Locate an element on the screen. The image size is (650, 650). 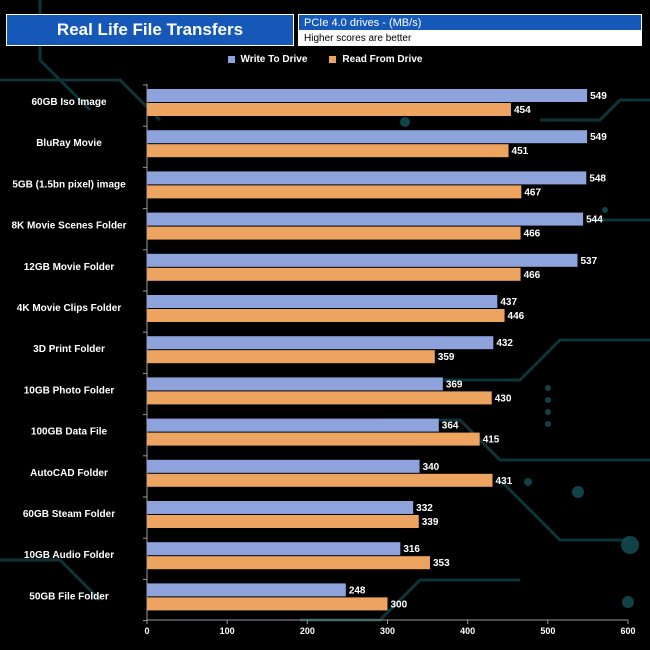
category-label: 5GB (1.5bn pixel) image is located at coordinates (69, 184).